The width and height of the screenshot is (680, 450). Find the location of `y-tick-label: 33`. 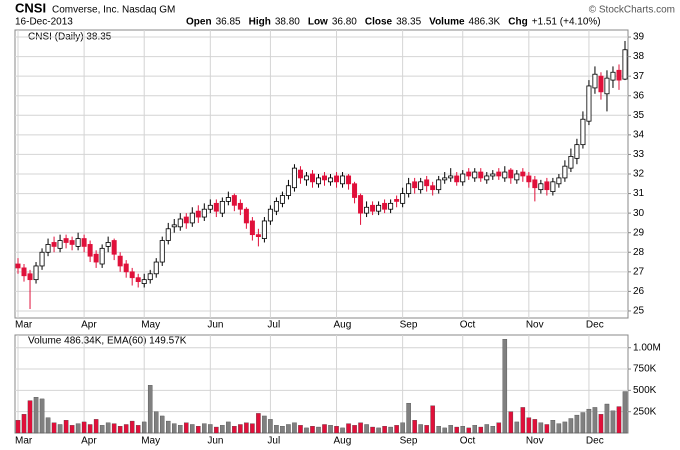

y-tick-label: 33 is located at coordinates (639, 154).